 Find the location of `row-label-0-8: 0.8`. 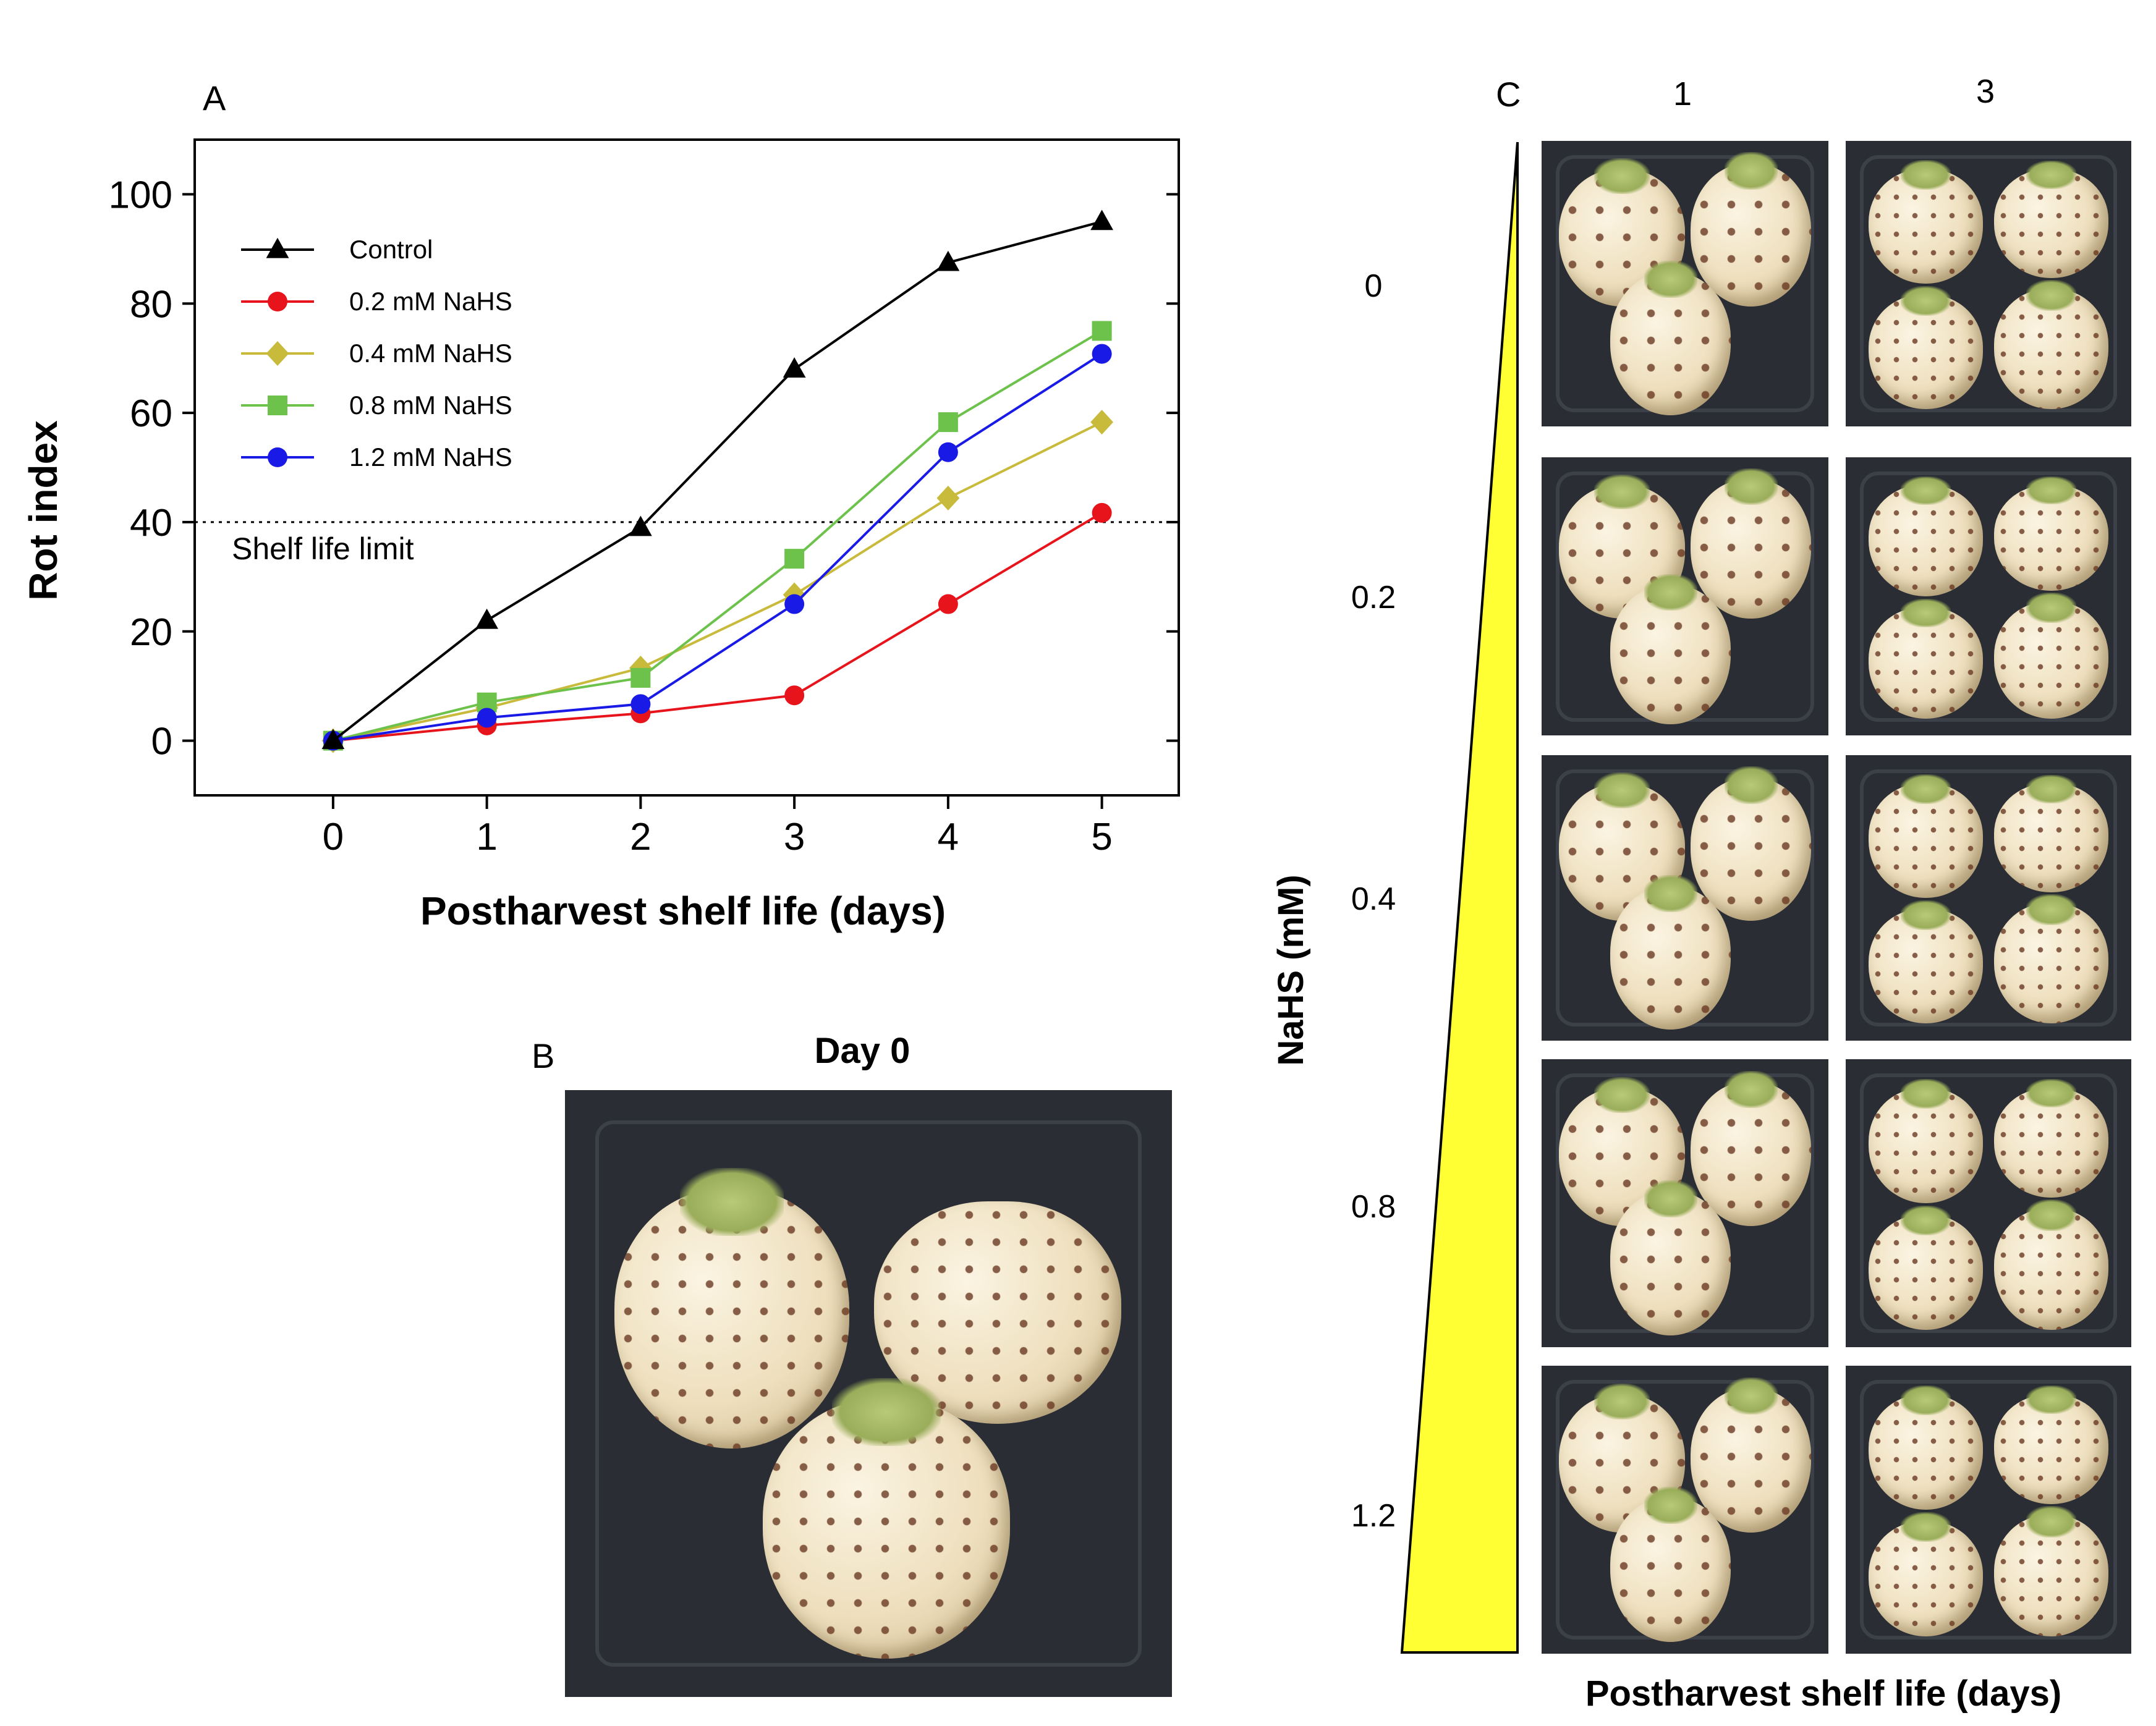

row-label-0-8: 0.8 is located at coordinates (1373, 1207).